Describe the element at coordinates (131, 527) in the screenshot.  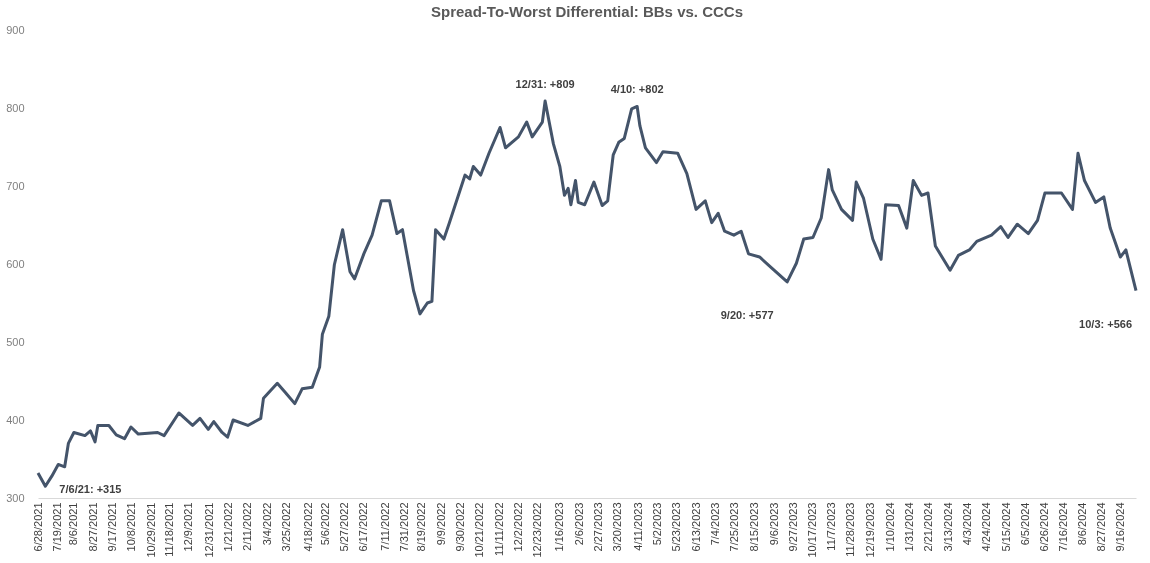
I see `x-tick-label: 10/8/2021` at that location.